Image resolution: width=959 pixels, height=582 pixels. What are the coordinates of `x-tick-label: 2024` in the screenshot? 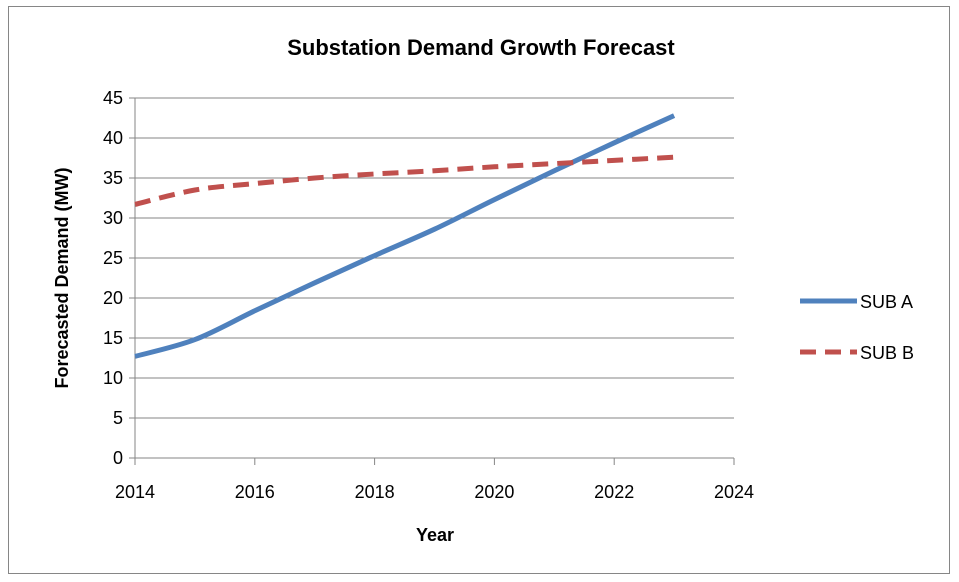 It's located at (734, 492).